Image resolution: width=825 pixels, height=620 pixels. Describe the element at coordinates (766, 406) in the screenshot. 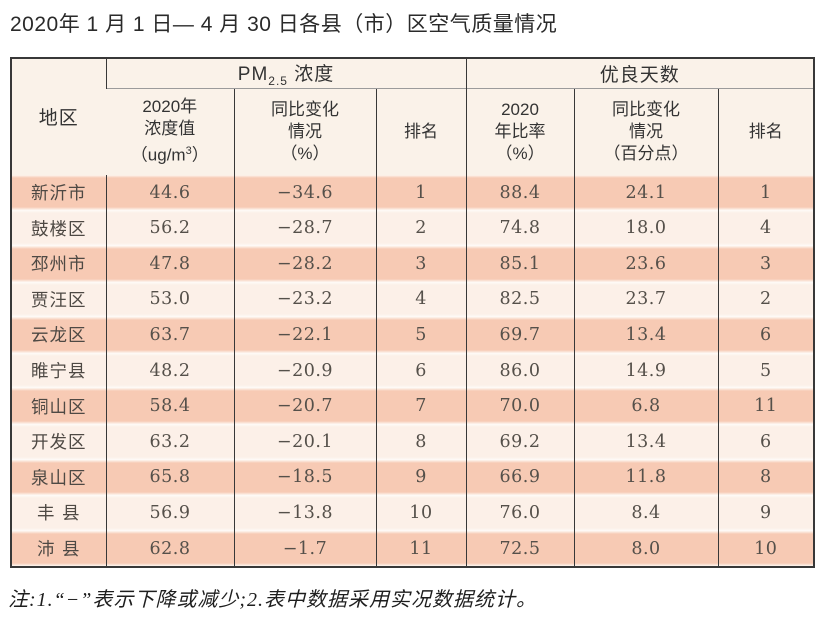

I see `rank-cell: 11` at that location.